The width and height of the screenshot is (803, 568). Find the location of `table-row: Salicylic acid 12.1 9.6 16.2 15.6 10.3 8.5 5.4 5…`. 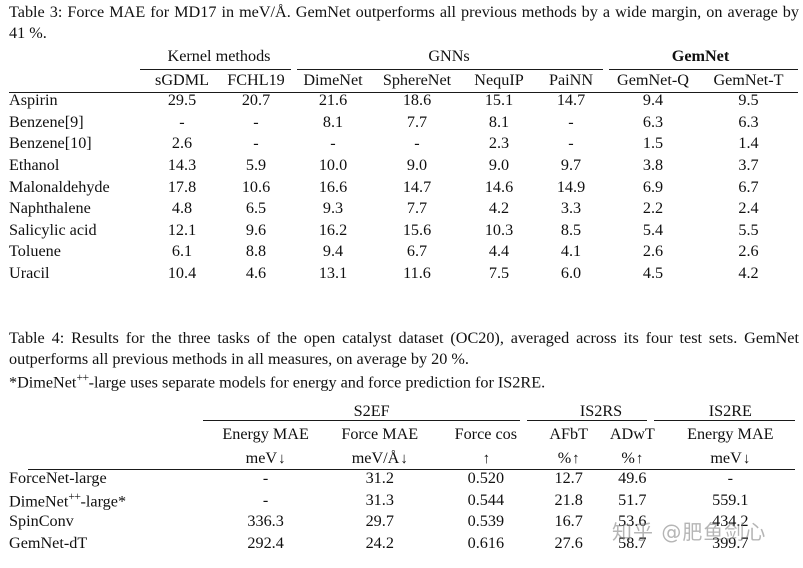

table-row: Salicylic acid 12.1 9.6 16.2 15.6 10.3 8.5 5.4 5… is located at coordinates (402, 231).